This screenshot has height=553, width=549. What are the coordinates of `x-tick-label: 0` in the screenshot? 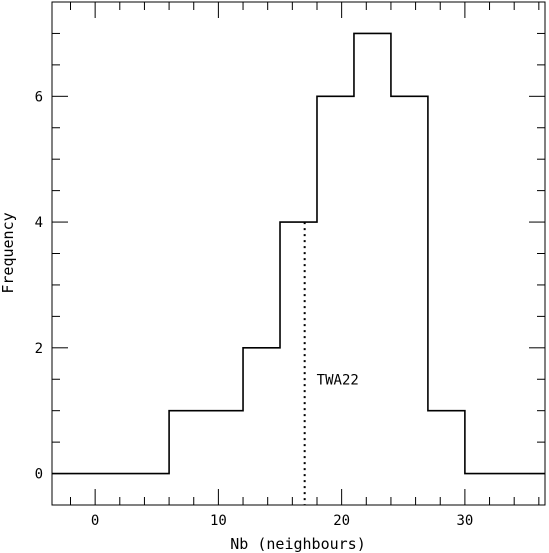 It's located at (95, 521).